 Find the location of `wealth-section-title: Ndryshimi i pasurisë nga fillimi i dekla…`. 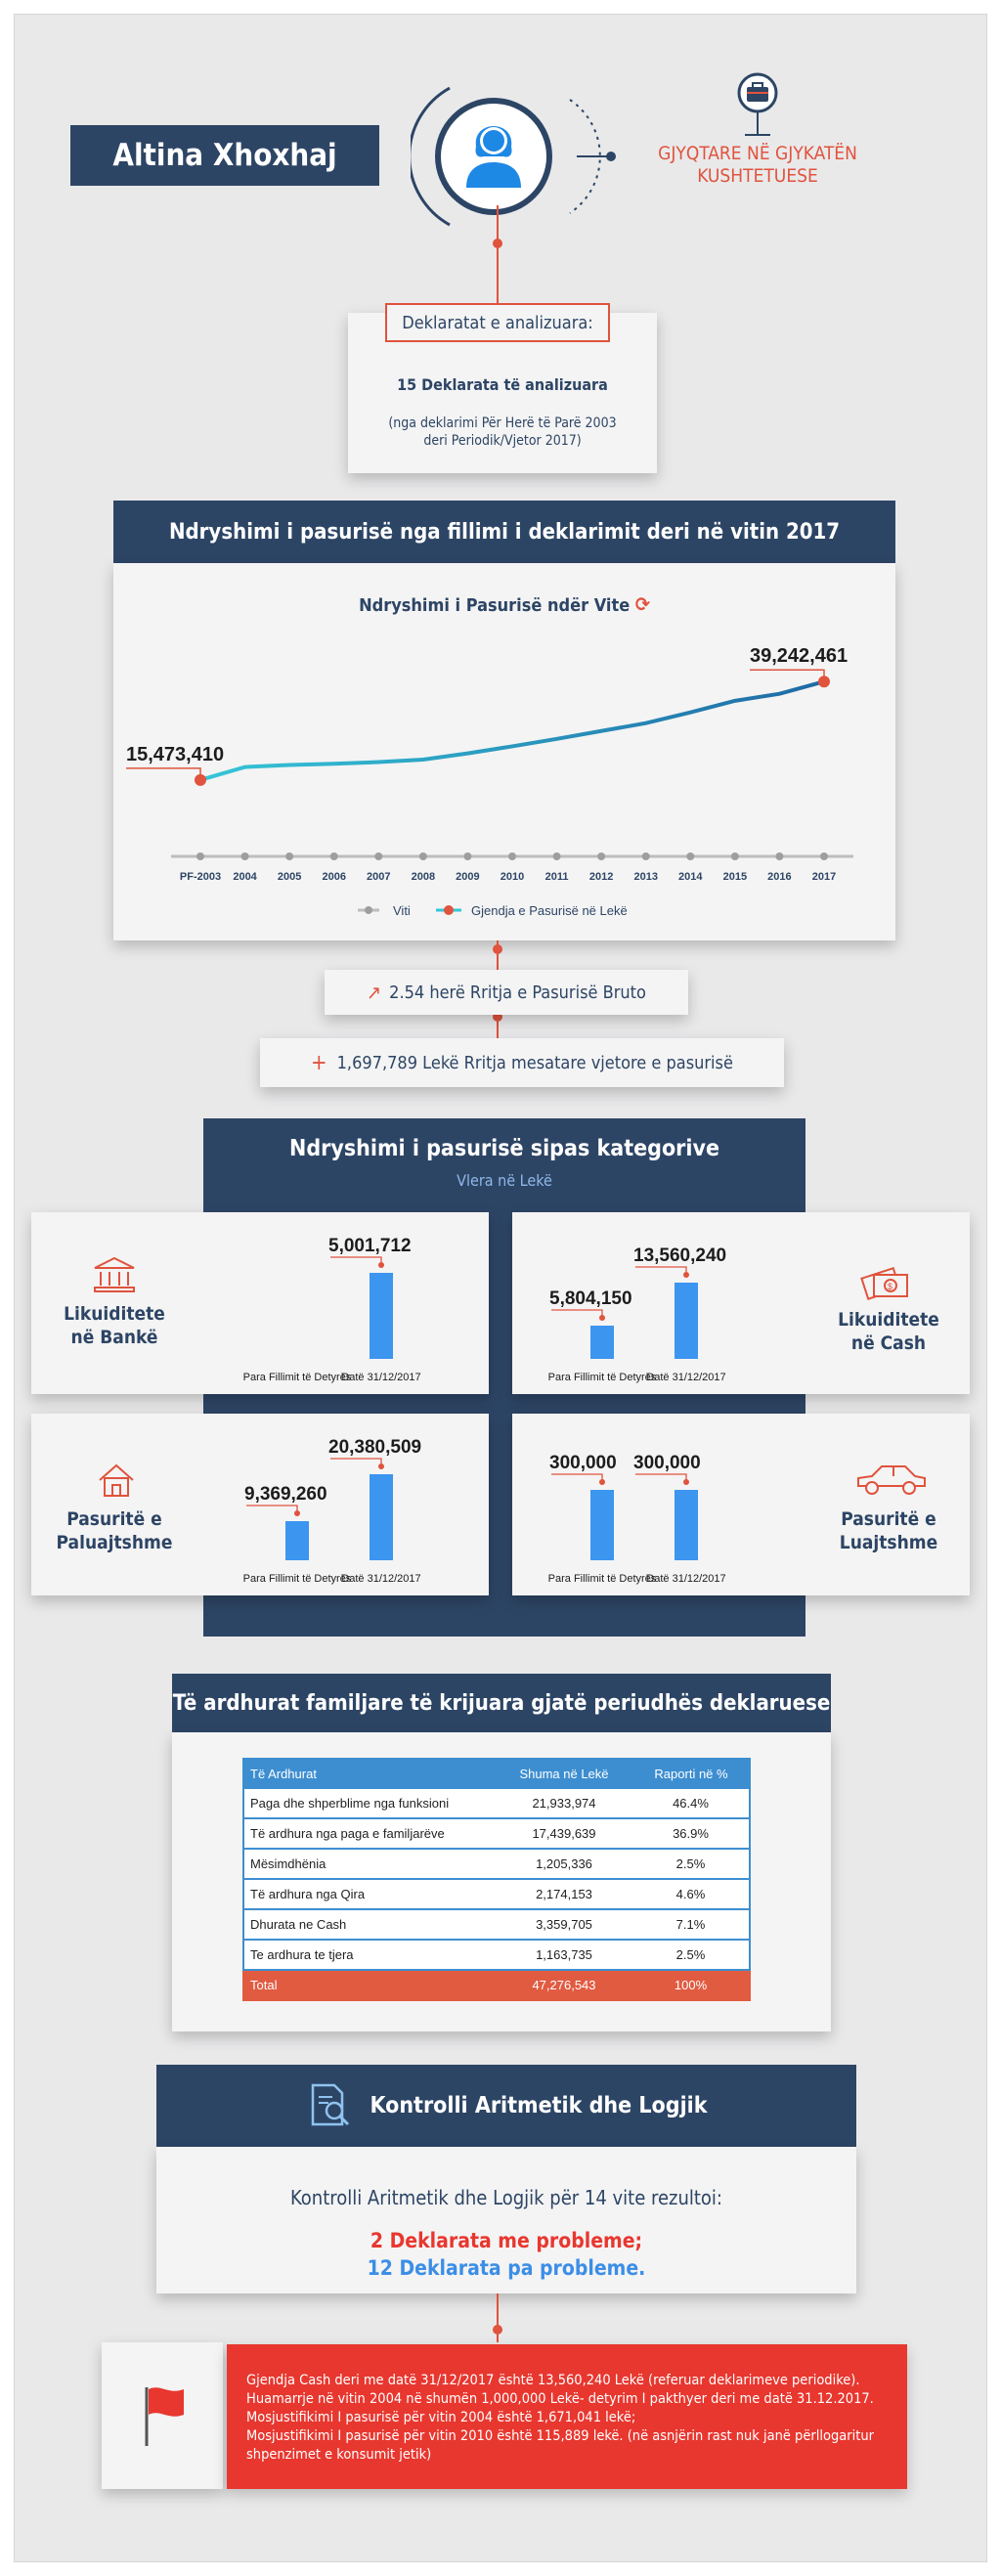

wealth-section-title: Ndryshimi i pasurisë nga fillimi i dekla… is located at coordinates (504, 532).